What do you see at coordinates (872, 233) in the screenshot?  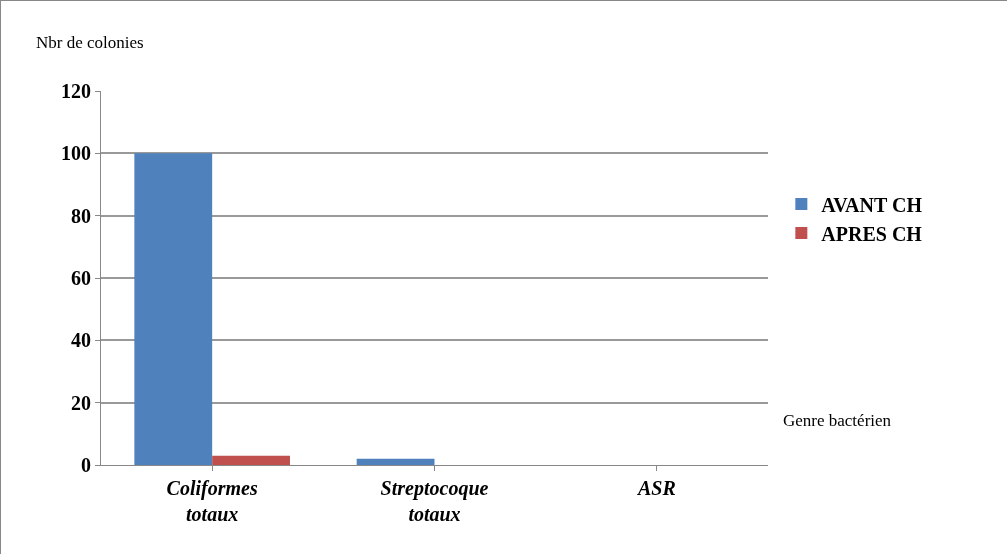 I see `legend-label: APRES CH` at bounding box center [872, 233].